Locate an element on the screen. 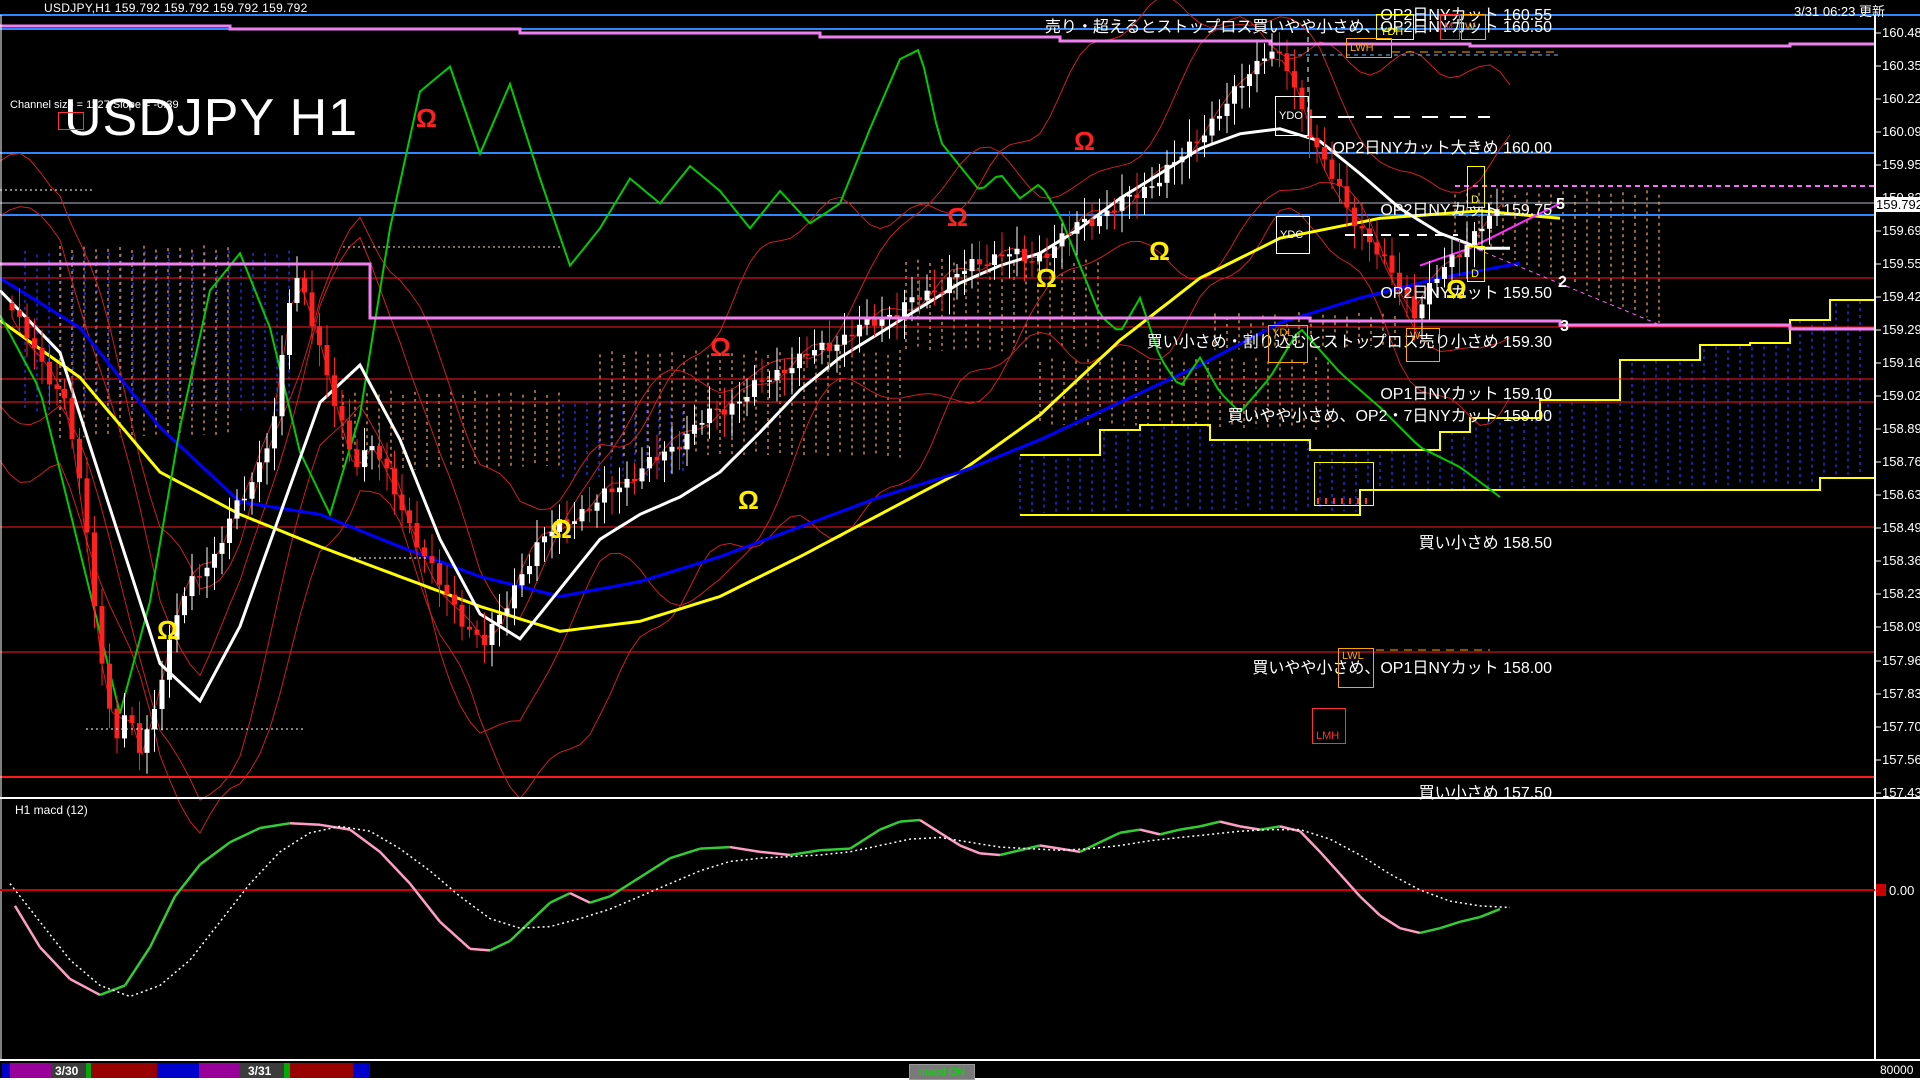 The width and height of the screenshot is (1920, 1080). price-axis-label: 160.090 is located at coordinates (1901, 131).